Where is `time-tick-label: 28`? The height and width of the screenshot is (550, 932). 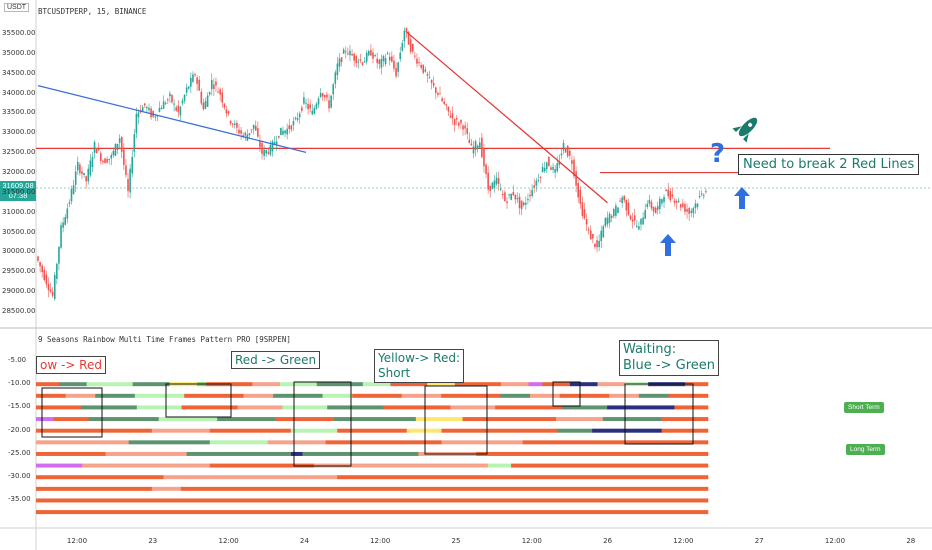
time-tick-label: 28 is located at coordinates (911, 541).